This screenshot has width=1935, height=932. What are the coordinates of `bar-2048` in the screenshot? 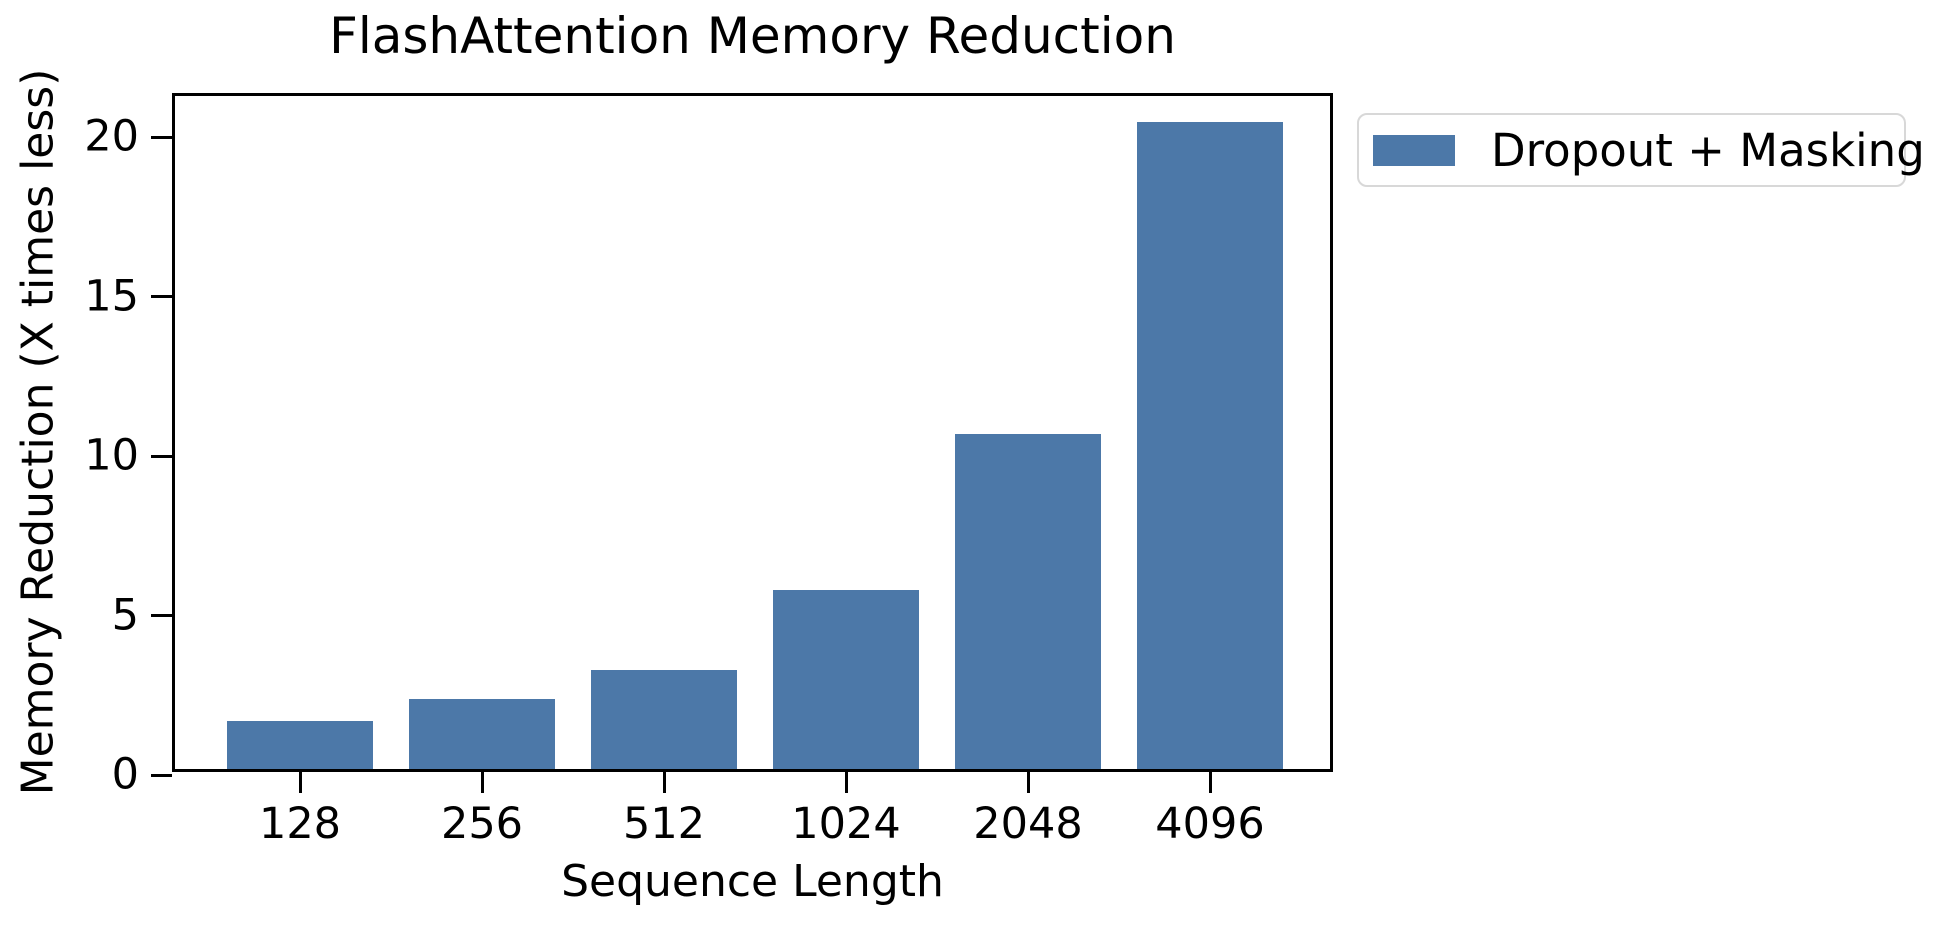 It's located at (1028, 601).